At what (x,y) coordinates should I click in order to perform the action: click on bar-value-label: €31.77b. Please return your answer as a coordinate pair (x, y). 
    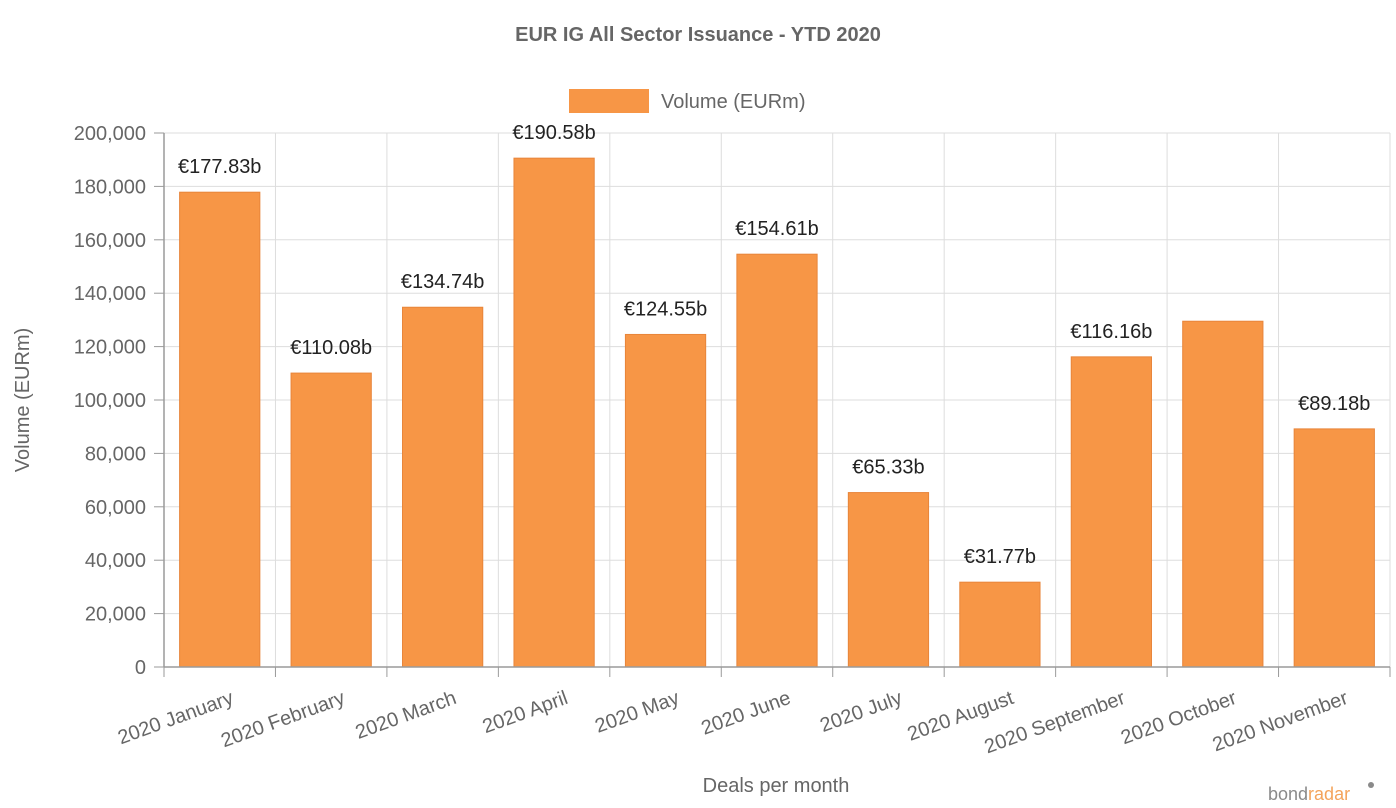
    Looking at the image, I should click on (1000, 557).